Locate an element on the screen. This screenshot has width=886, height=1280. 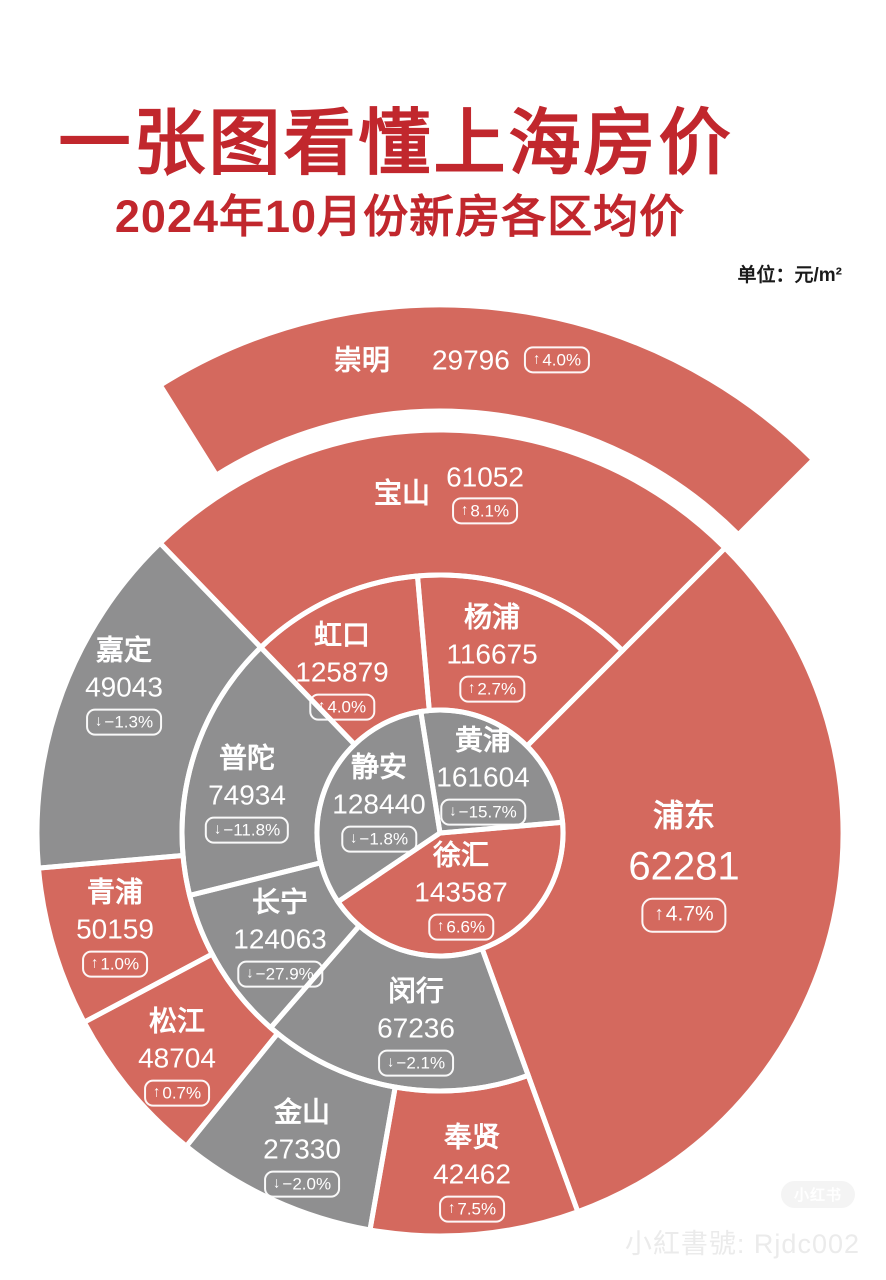
unit-label: 单位：元/m² is located at coordinates (789, 275).